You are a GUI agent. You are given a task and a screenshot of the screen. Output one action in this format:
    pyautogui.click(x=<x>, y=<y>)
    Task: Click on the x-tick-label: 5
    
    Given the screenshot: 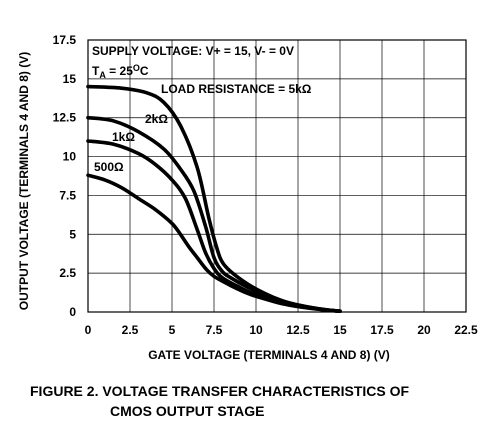 What is the action you would take?
    pyautogui.click(x=172, y=330)
    